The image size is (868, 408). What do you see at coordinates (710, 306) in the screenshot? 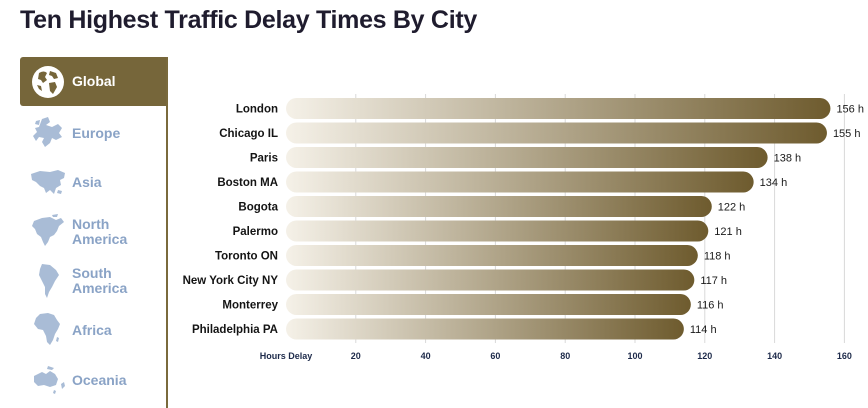
I see `value-label: 116 h` at bounding box center [710, 306].